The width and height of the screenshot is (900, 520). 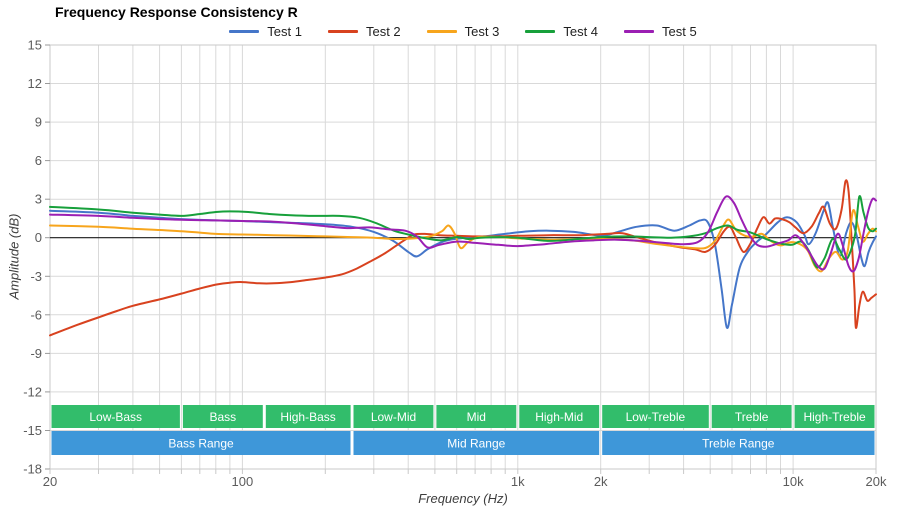 I want to click on band-mid, so click(x=476, y=416).